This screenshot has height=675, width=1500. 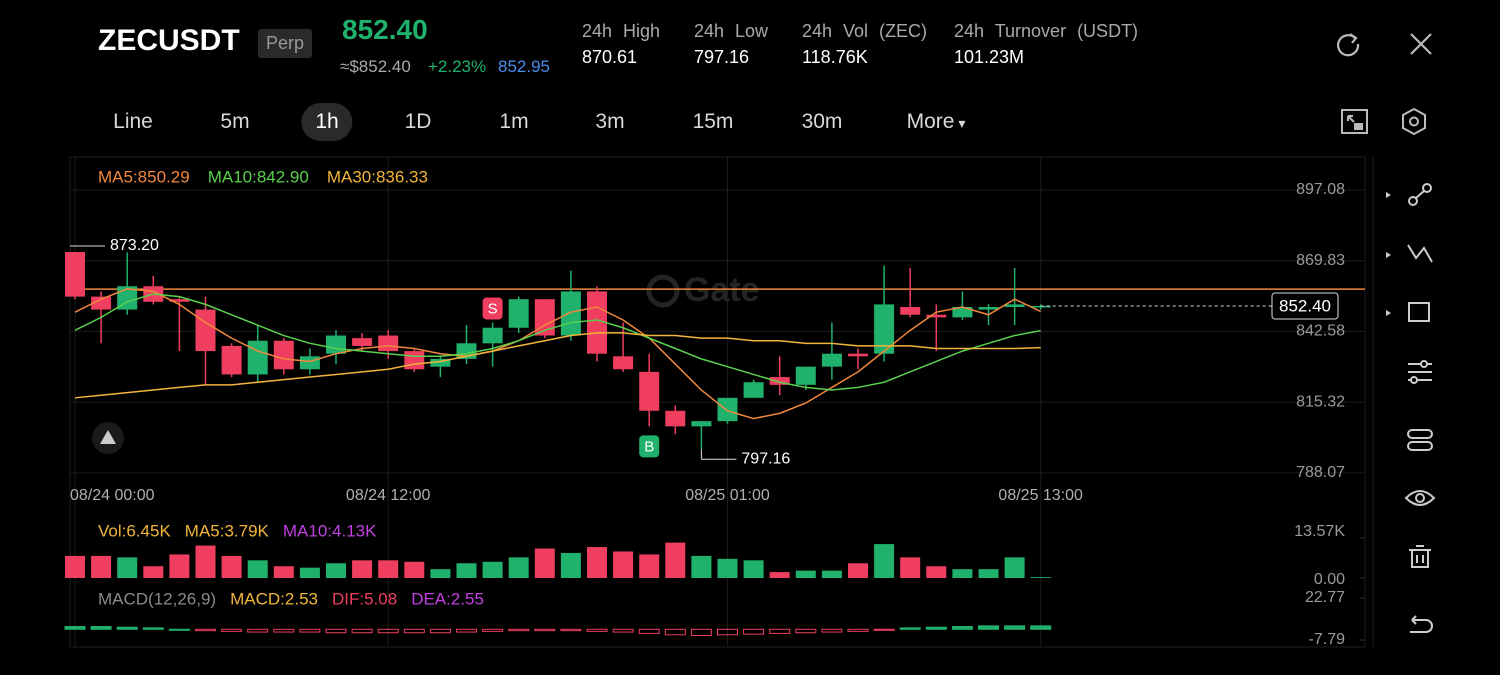 I want to click on symbol: ZECUSDT, so click(x=169, y=40).